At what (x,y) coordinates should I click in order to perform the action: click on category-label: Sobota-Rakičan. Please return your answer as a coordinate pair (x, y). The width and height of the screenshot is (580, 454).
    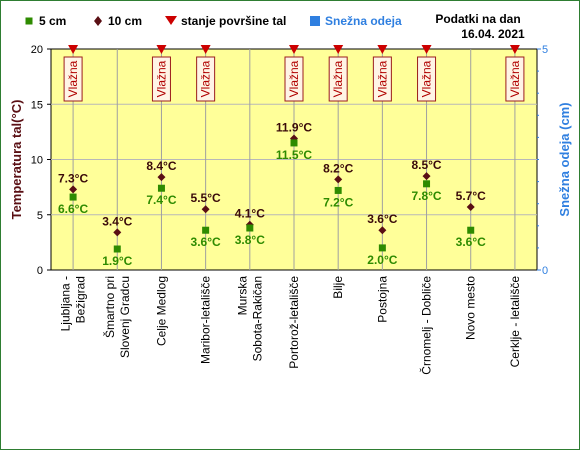
    Looking at the image, I should click on (257, 318).